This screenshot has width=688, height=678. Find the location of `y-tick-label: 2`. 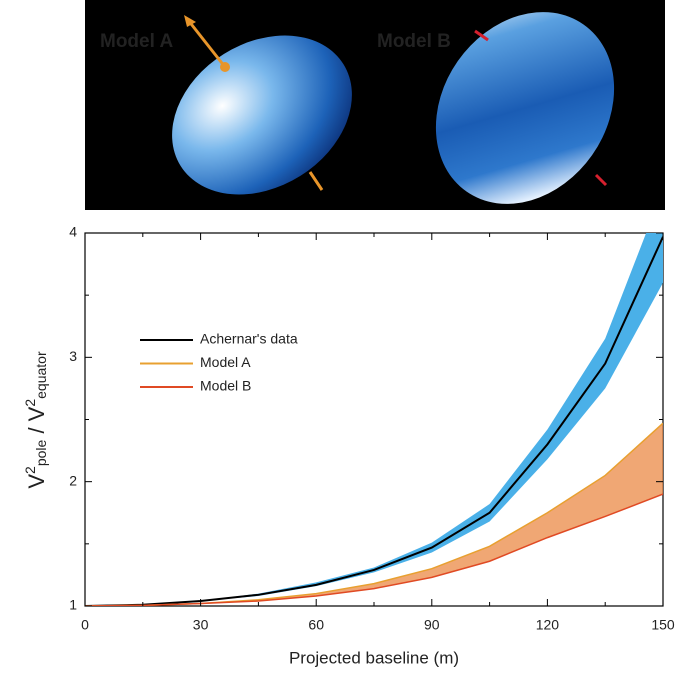

y-tick-label: 2 is located at coordinates (73, 480).